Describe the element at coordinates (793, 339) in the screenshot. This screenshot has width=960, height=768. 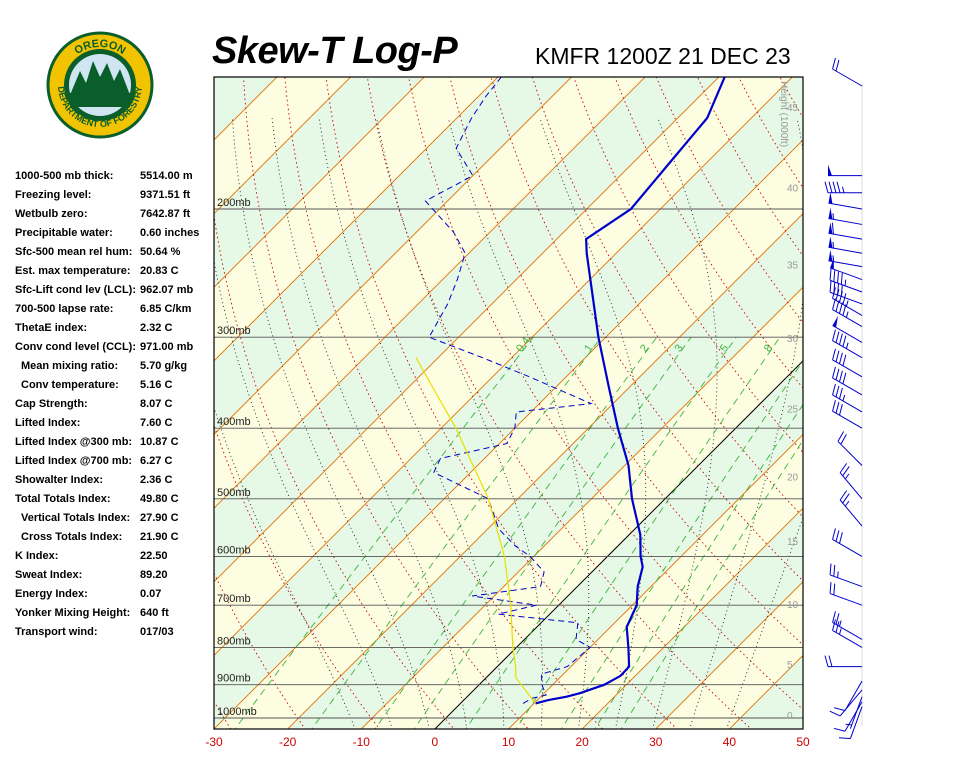
I see `height-tick-label: 30` at that location.